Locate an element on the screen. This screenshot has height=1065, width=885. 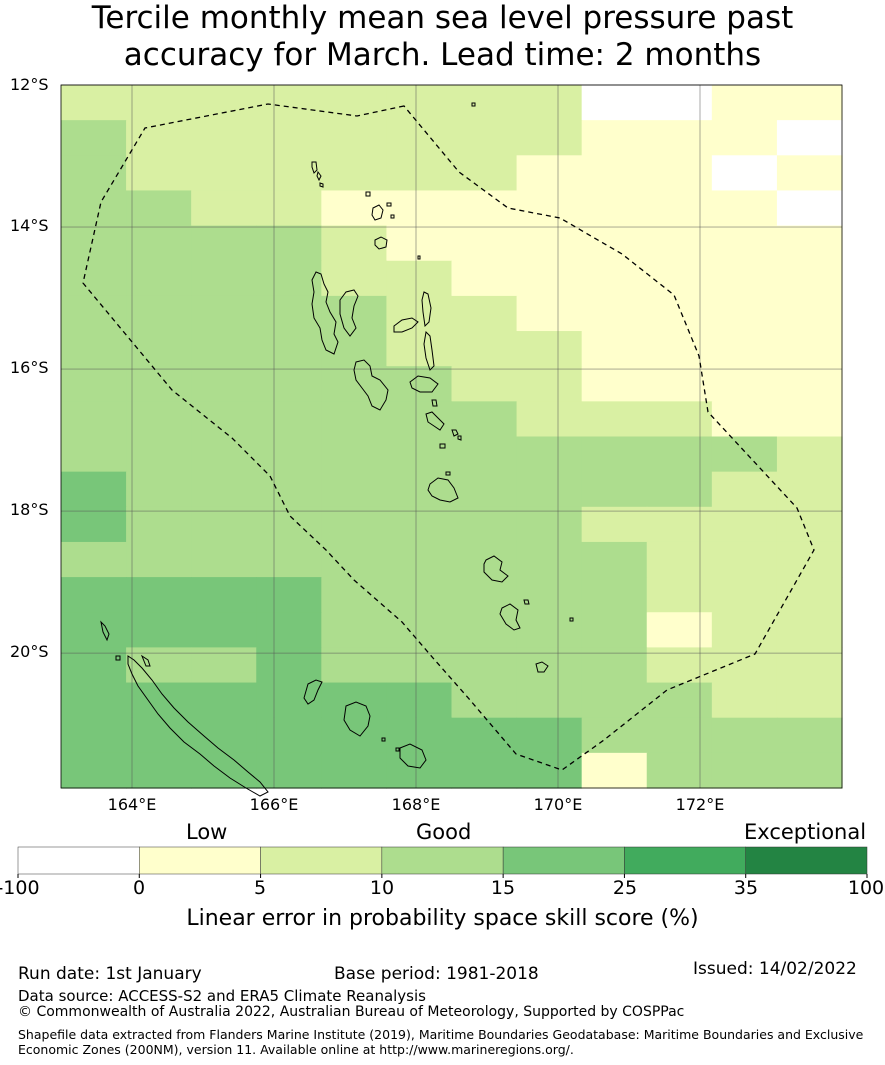
island-small-n3 is located at coordinates (389, 204).